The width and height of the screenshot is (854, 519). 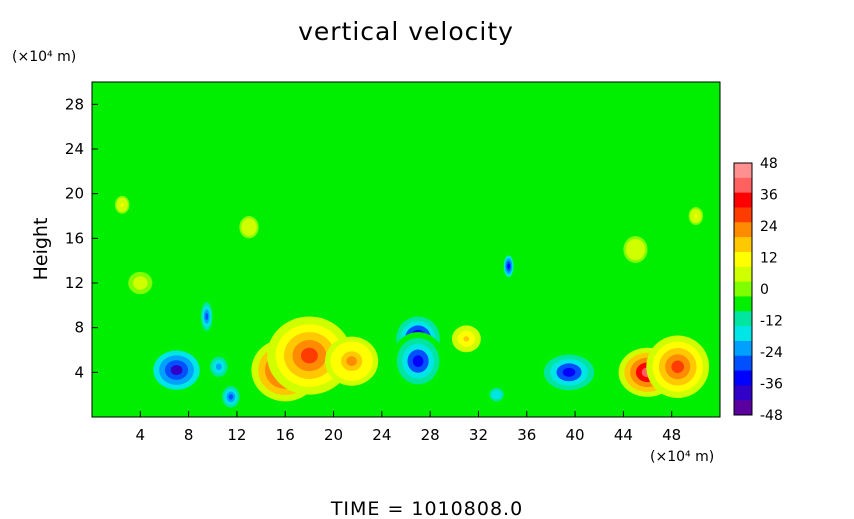 What do you see at coordinates (333, 435) in the screenshot?
I see `x-tick-label: 20` at bounding box center [333, 435].